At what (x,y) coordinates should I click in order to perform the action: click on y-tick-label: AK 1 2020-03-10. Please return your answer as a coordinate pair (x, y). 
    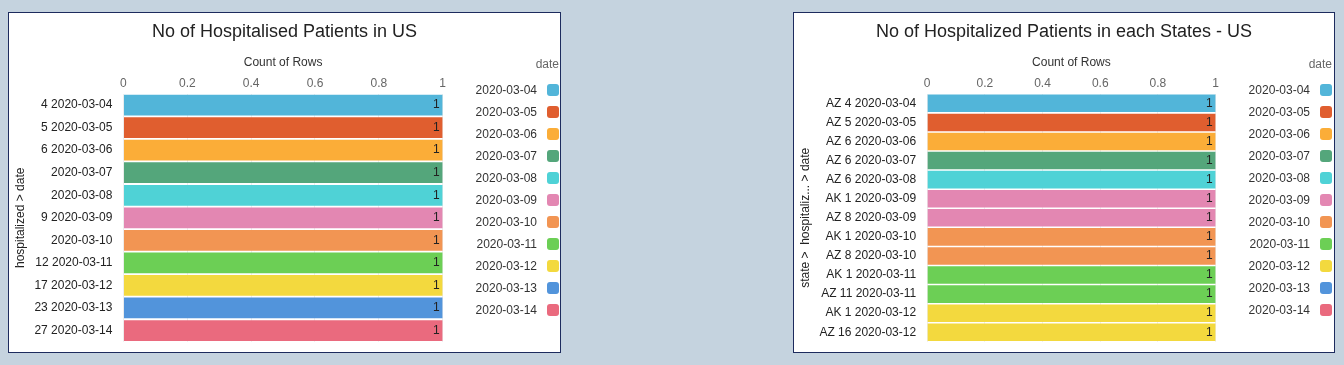
    Looking at the image, I should click on (871, 236).